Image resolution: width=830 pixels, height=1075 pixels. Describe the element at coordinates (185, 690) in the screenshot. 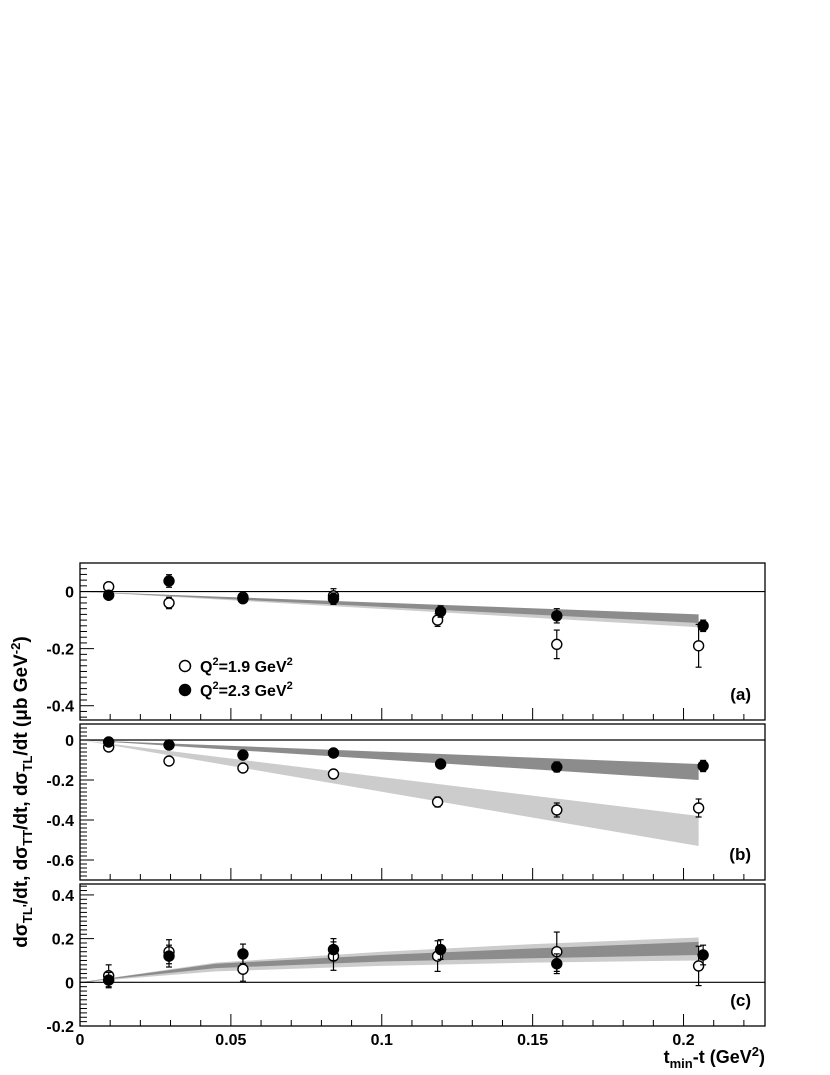

I see `legend-marker-filled-circle` at that location.